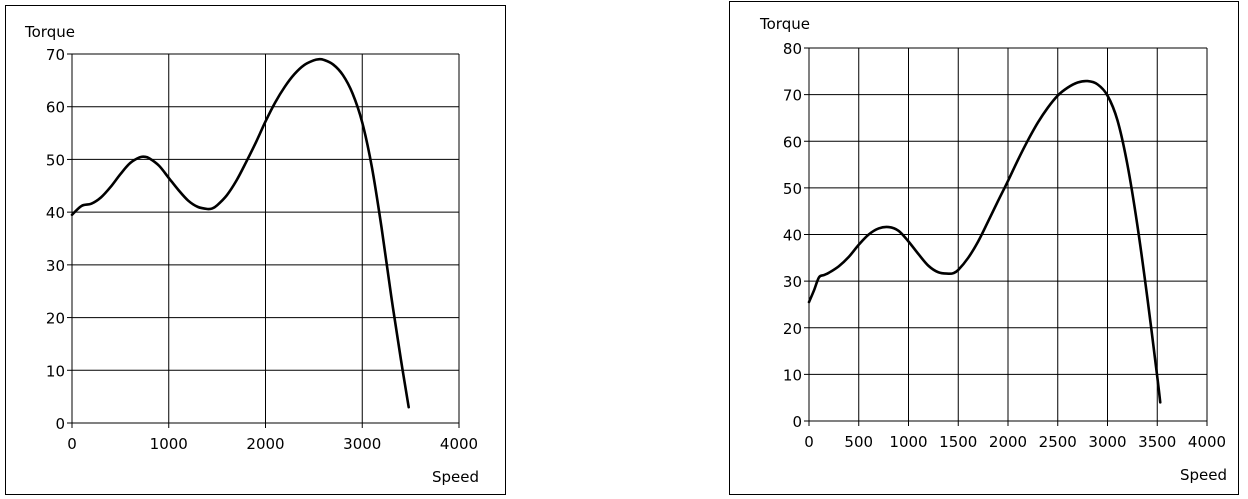 The width and height of the screenshot is (1248, 499). Describe the element at coordinates (1058, 442) in the screenshot. I see `x-tick-label: 2500` at that location.